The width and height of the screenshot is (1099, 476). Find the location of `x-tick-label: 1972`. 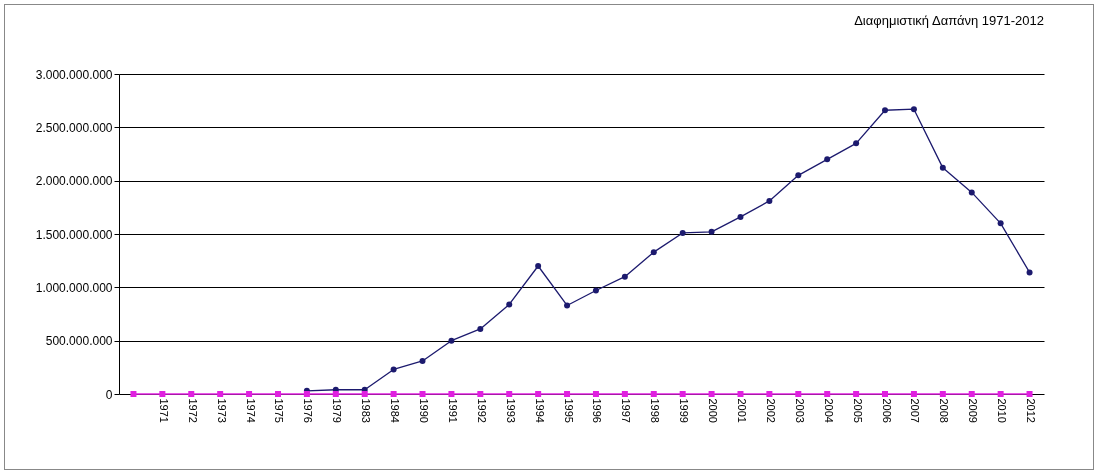

x-tick-label: 1972 is located at coordinates (192, 410).